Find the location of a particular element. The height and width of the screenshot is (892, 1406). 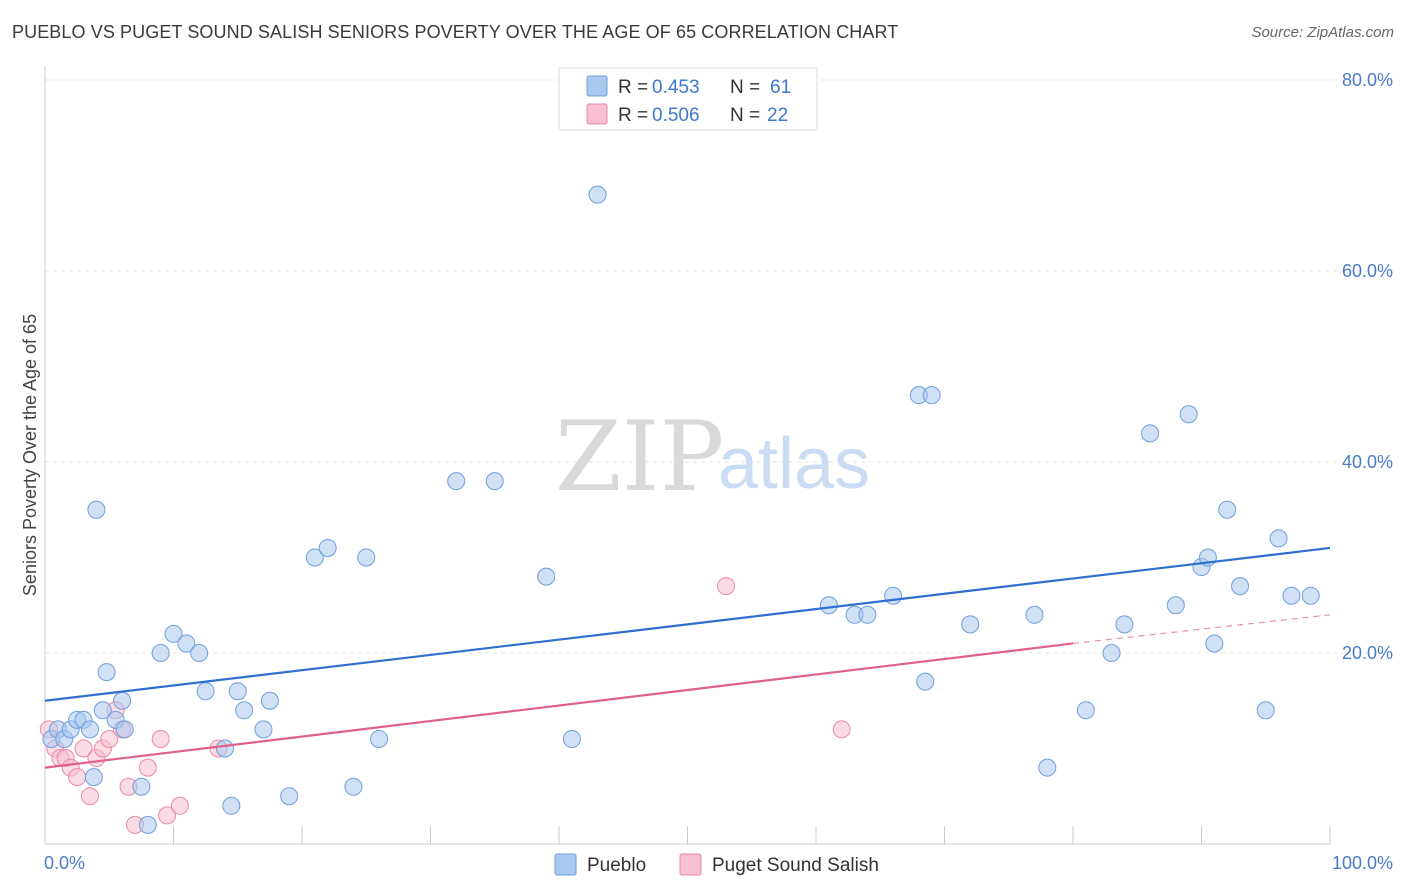

bottom-legend: Pueblo Puget Sound Salish is located at coordinates (716, 864).